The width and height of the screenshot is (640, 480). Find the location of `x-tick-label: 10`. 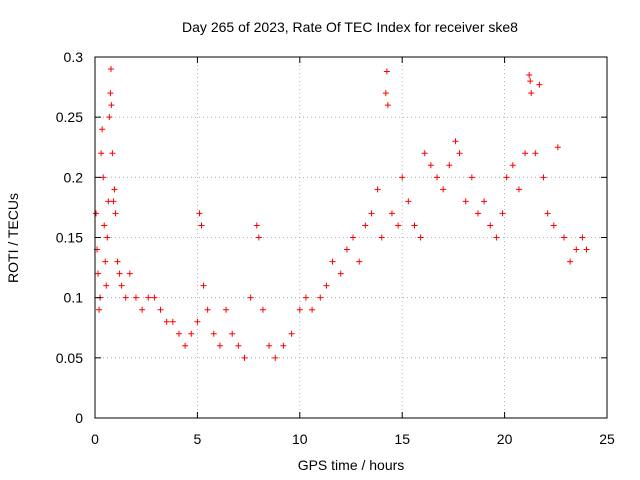

x-tick-label: 10 is located at coordinates (300, 439).